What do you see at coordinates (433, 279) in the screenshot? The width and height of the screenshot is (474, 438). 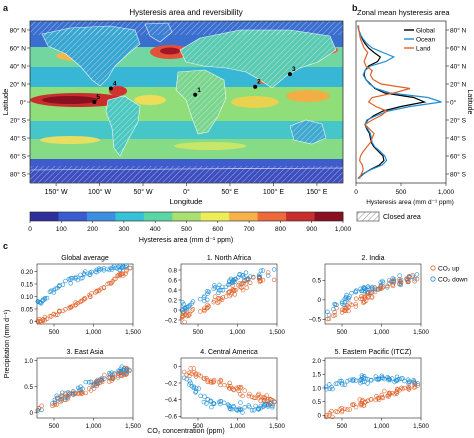 I see `scatter-legend-marker` at bounding box center [433, 279].